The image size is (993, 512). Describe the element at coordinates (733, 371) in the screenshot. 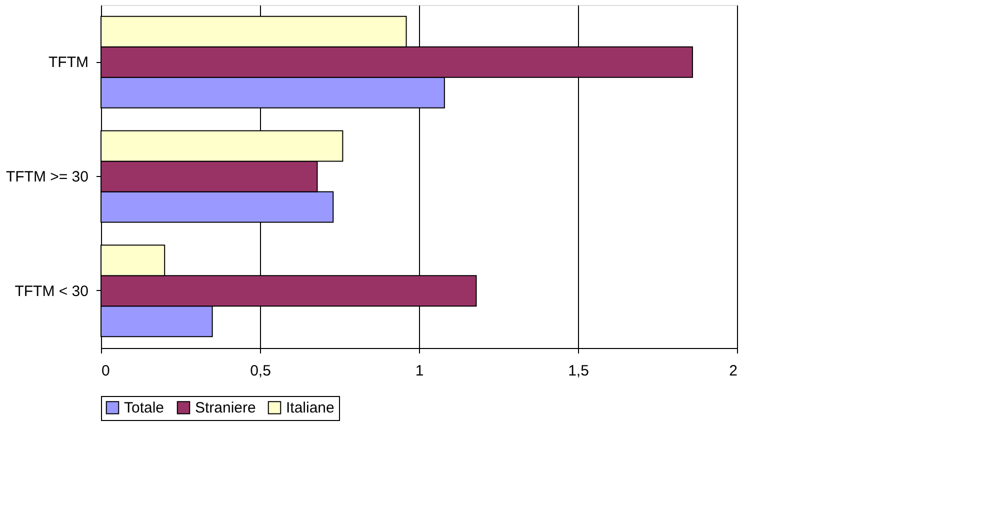

I see `x-tick-label: 2` at that location.